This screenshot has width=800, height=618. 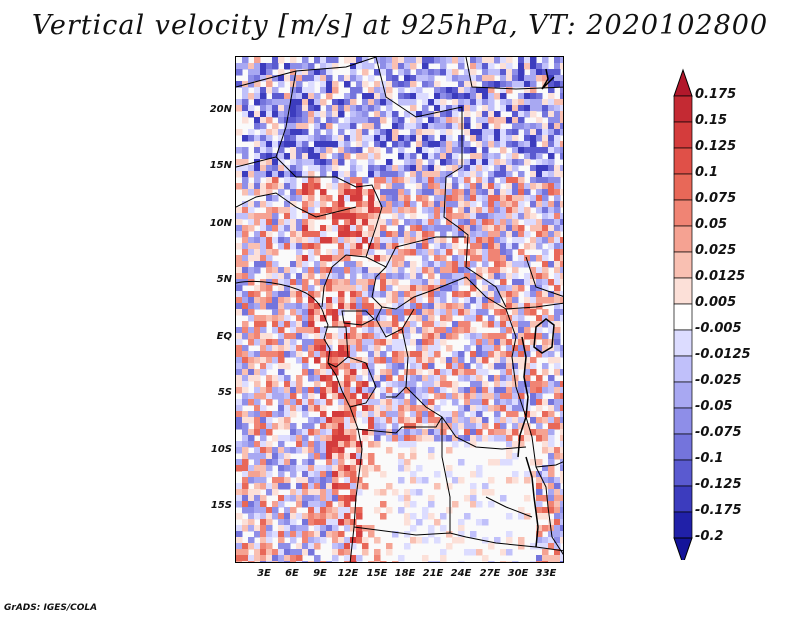 I want to click on lat-label: 5S, so click(x=224, y=392).